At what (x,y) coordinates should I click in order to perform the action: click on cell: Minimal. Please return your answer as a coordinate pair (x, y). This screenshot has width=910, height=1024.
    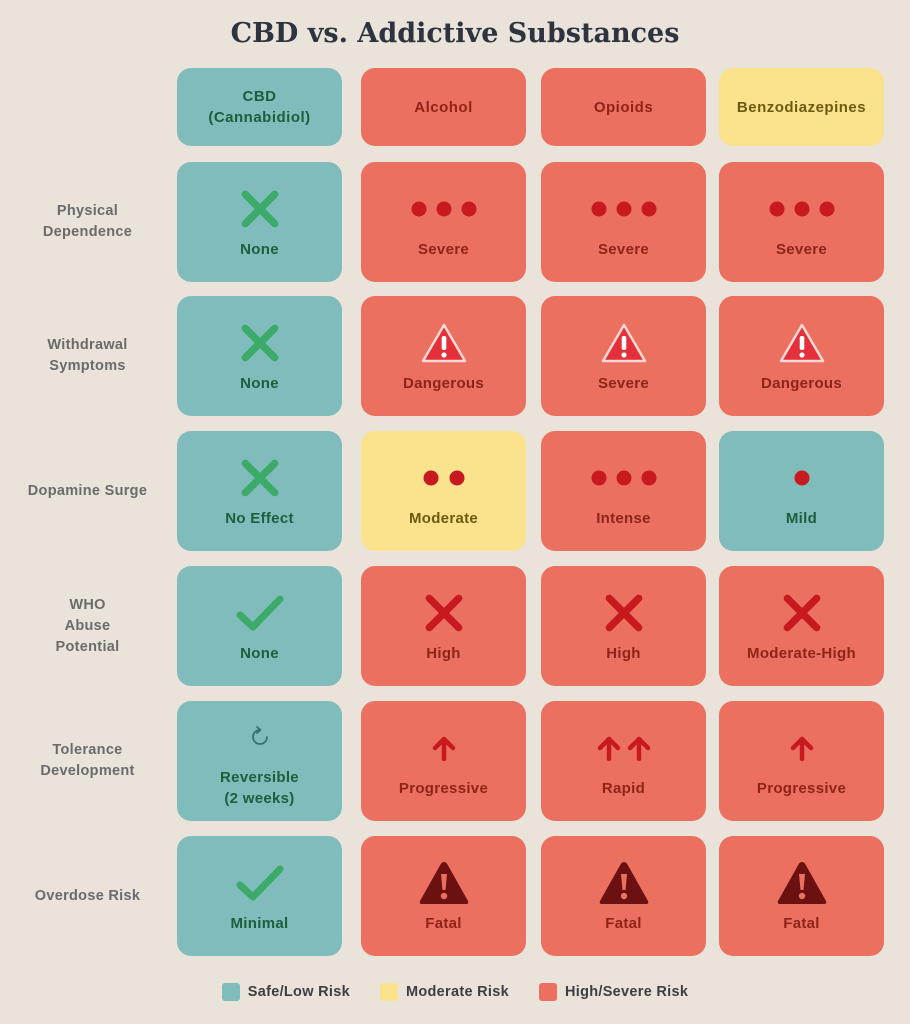
    Looking at the image, I should click on (259, 896).